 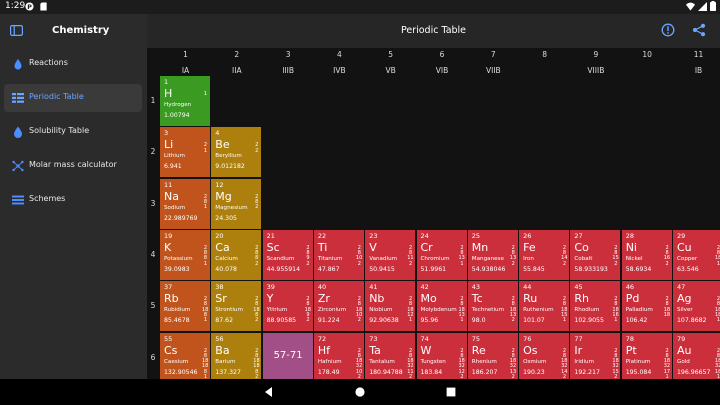 What do you see at coordinates (73, 200) in the screenshot?
I see `sidebar-item-schemes: Schemes` at bounding box center [73, 200].